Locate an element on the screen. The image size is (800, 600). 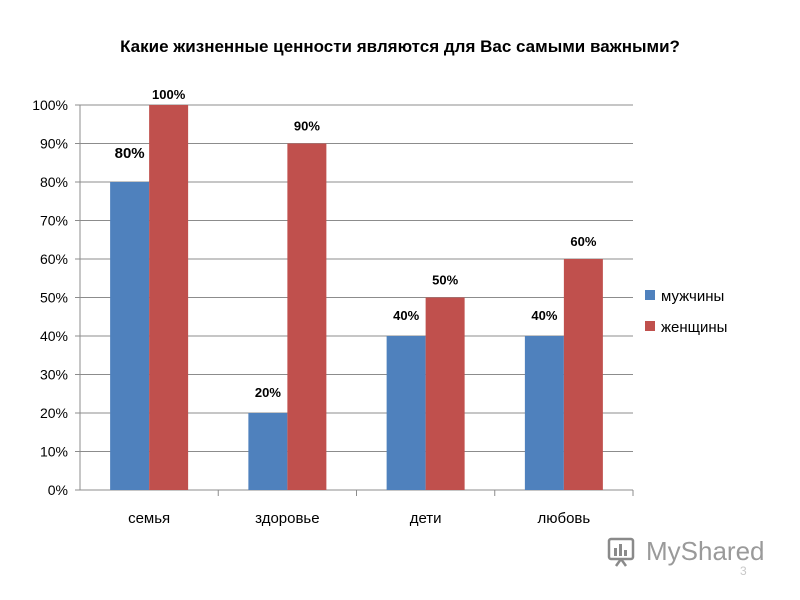
legend-label: мужчины is located at coordinates (692, 296).